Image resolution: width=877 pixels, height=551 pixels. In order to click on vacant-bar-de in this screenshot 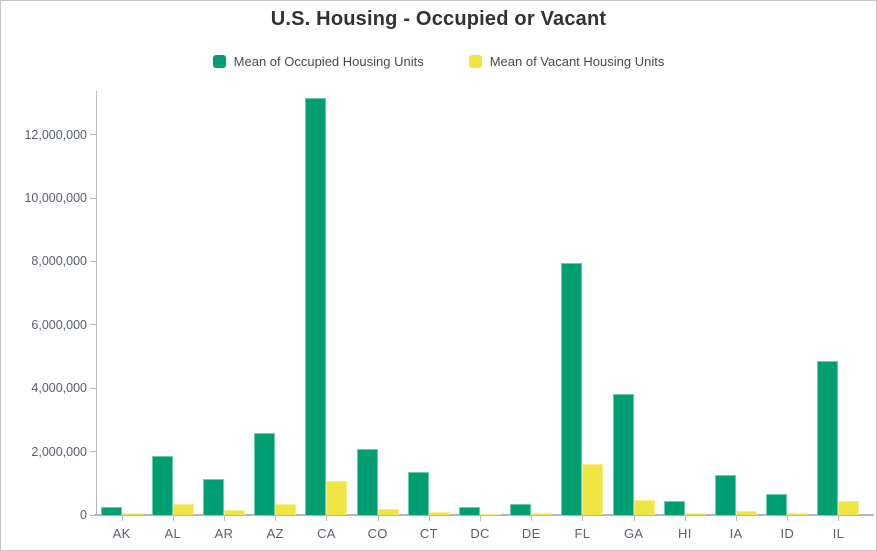, I will do `click(542, 513)`.